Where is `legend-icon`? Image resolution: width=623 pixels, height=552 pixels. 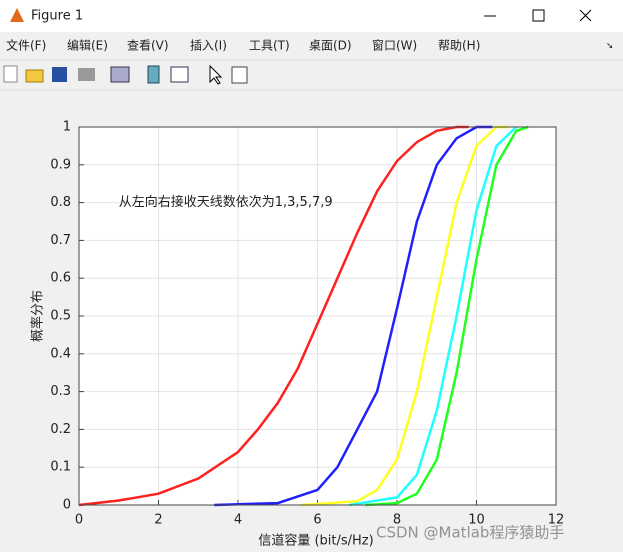 legend-icon is located at coordinates (179, 74).